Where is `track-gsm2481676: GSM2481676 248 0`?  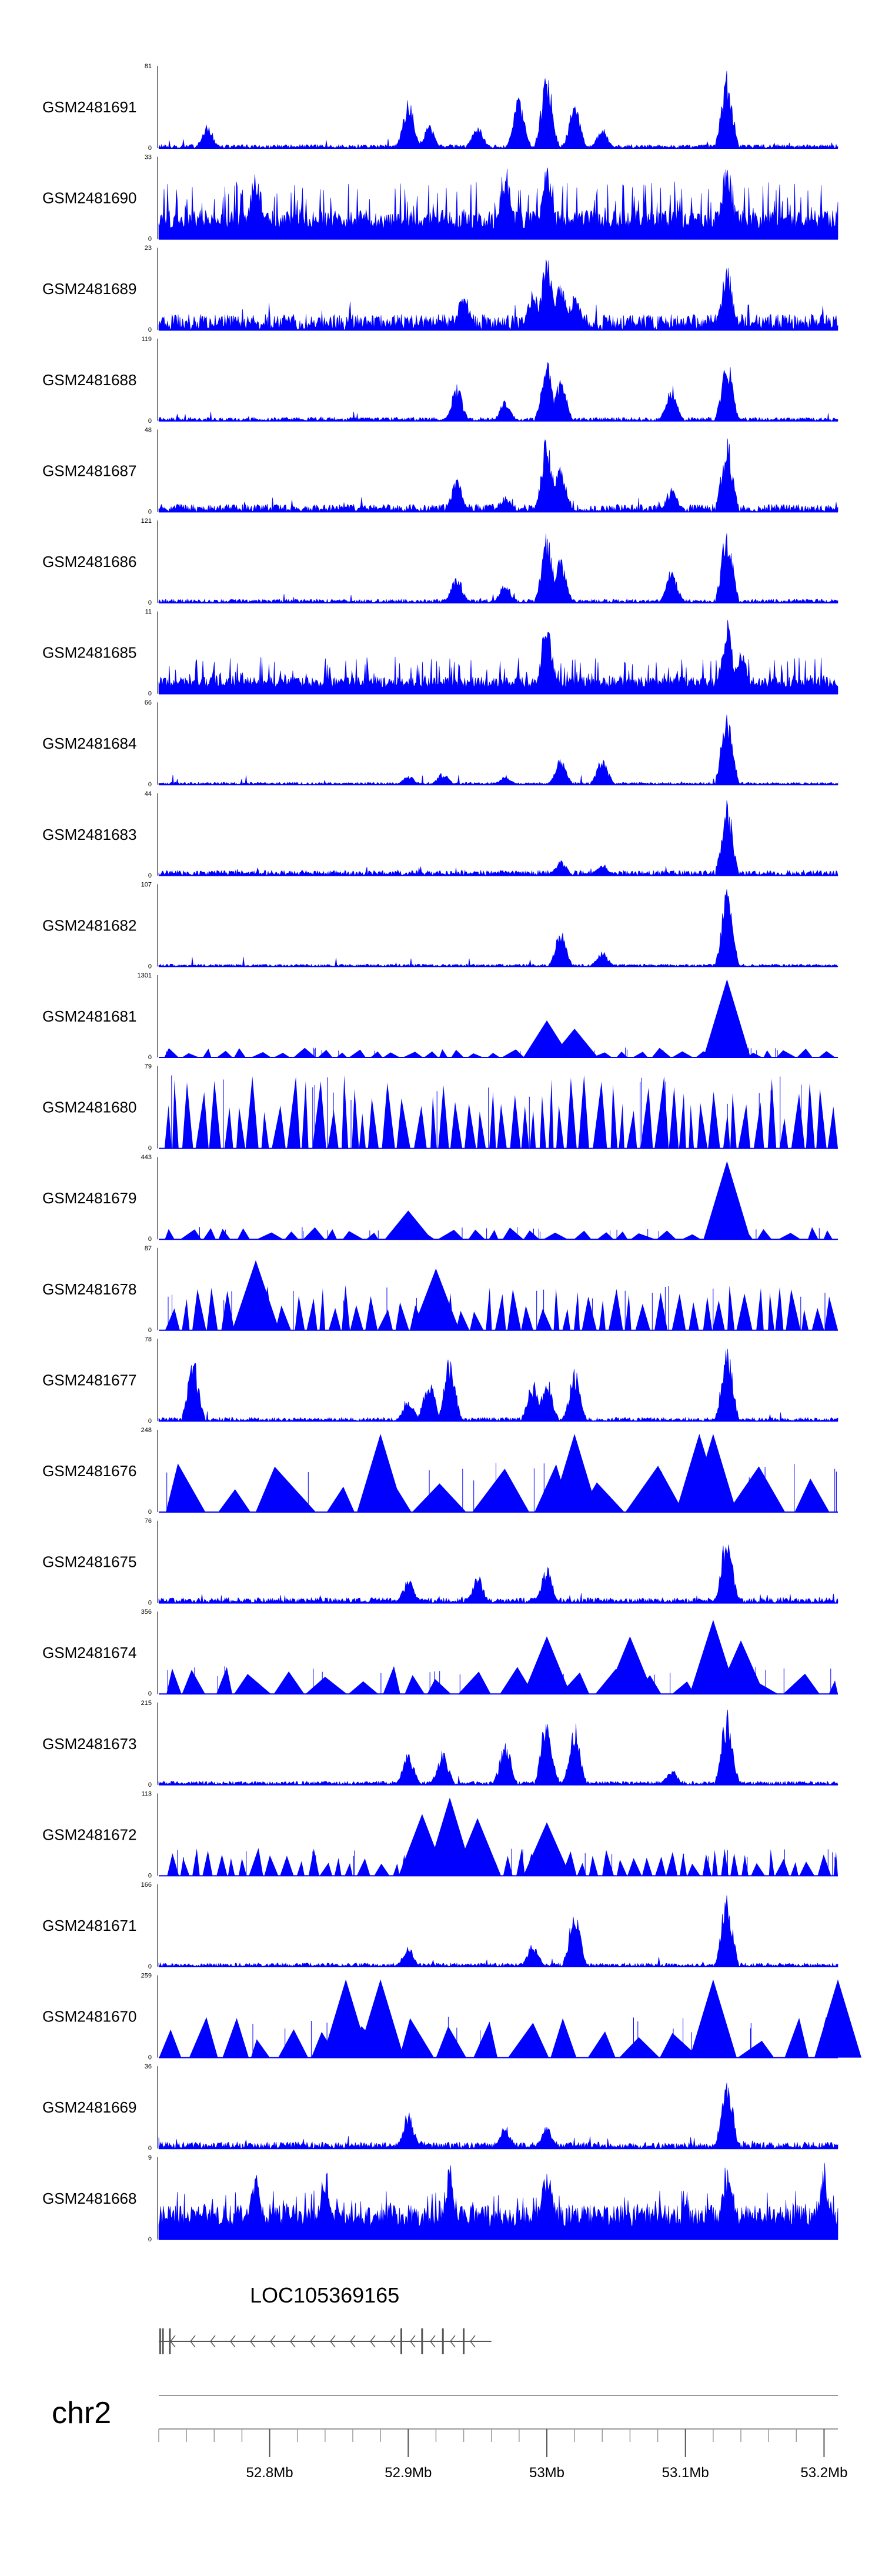
track-gsm2481676: GSM2481676 248 0 is located at coordinates (440, 1471).